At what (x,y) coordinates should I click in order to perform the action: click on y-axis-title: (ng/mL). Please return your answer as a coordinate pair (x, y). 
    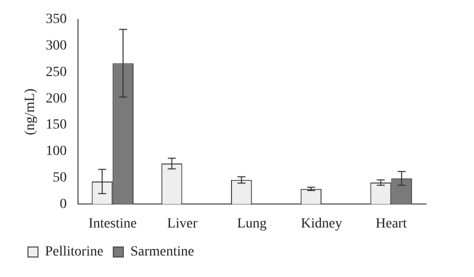
    Looking at the image, I should click on (30, 112).